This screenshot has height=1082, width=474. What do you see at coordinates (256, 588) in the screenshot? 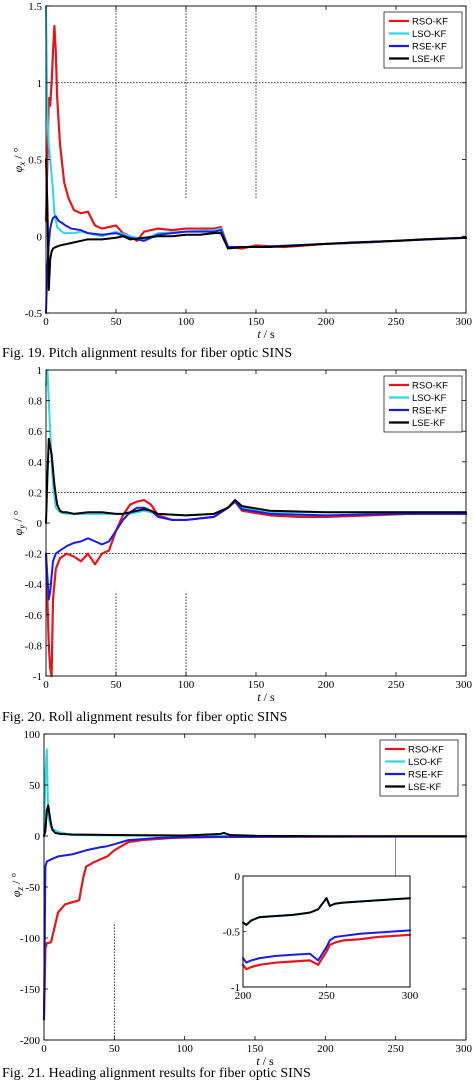
I see `series-line-rso-kf` at bounding box center [256, 588].